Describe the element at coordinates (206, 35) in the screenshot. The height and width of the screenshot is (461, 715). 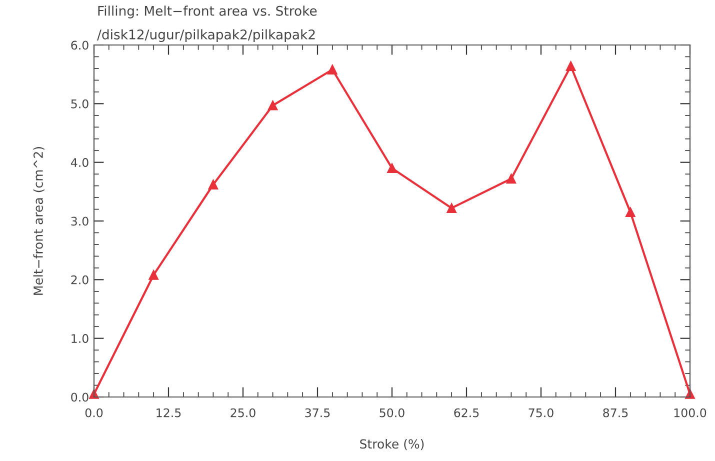
I see `chart-subtitle: /disk12/ugur/pilkapak2/pilkapak2` at that location.